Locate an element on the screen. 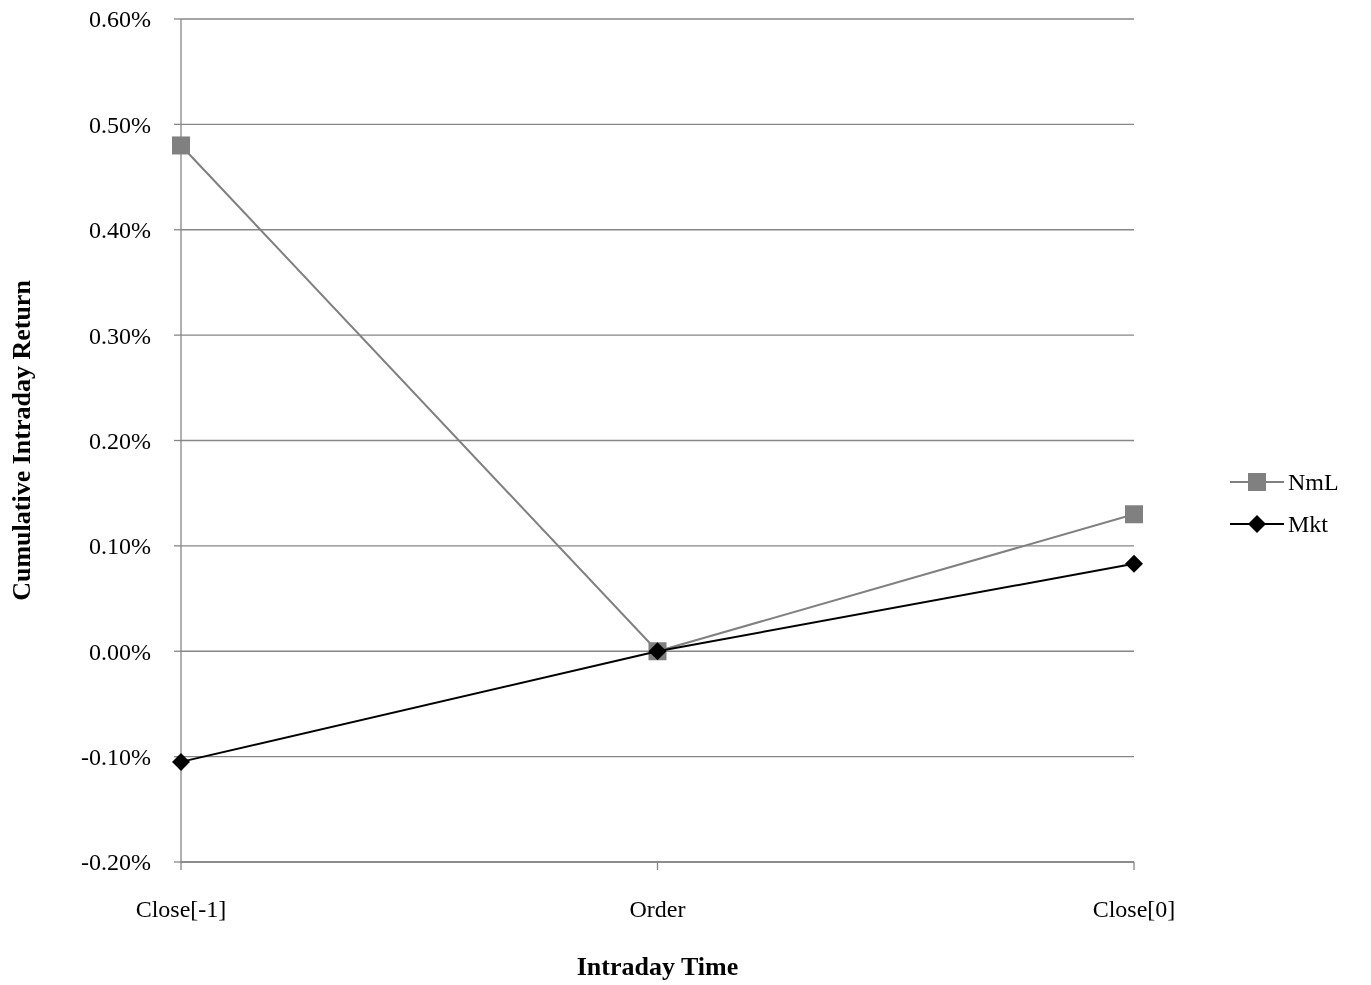 The width and height of the screenshot is (1371, 985). x-tick-label: Close[0] is located at coordinates (1134, 909).